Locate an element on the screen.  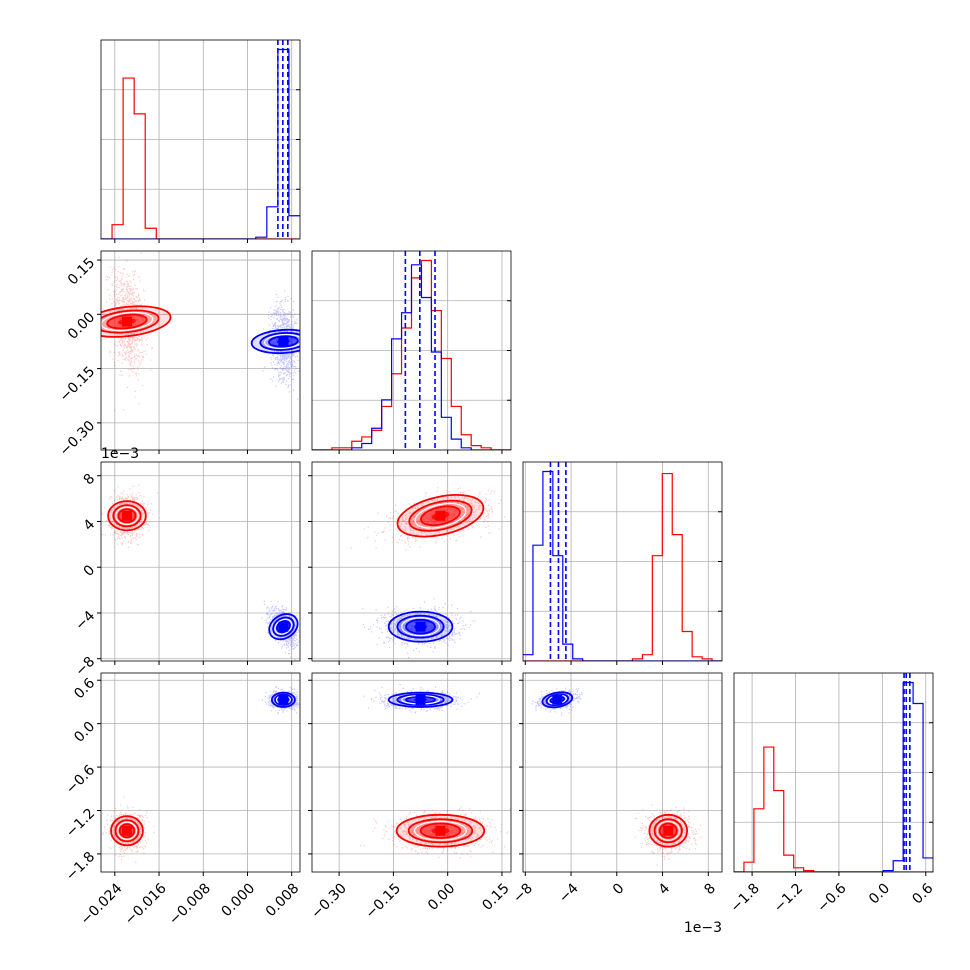
offset-label-p2-x: 1e−3 is located at coordinates (703, 928).